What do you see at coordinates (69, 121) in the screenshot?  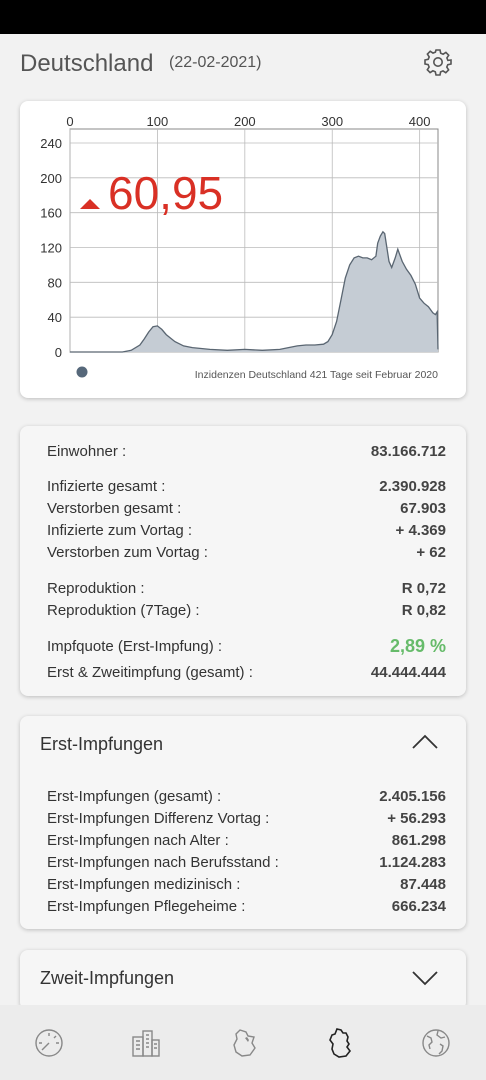 I see `x-tick-label: 0` at bounding box center [69, 121].